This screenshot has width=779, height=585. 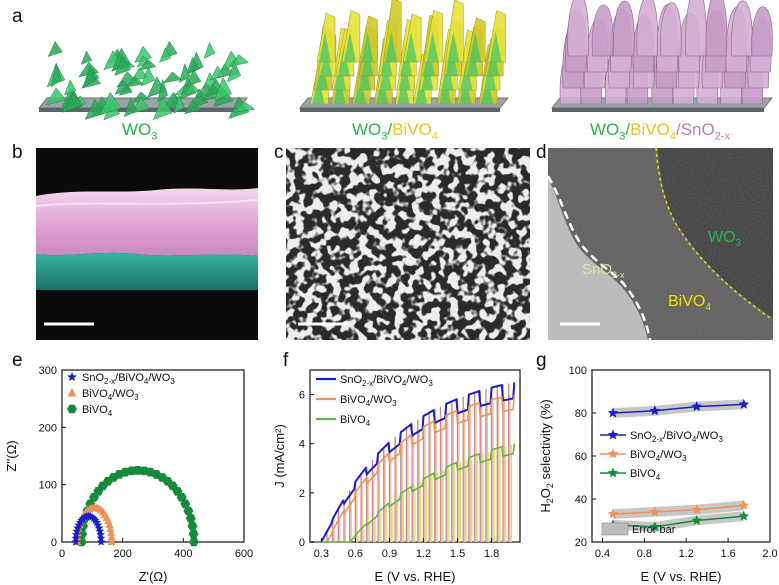 What do you see at coordinates (660, 131) in the screenshot?
I see `caption-wo3-bivo4-sno2: WO3/BiVO4/SnO2-x` at bounding box center [660, 131].